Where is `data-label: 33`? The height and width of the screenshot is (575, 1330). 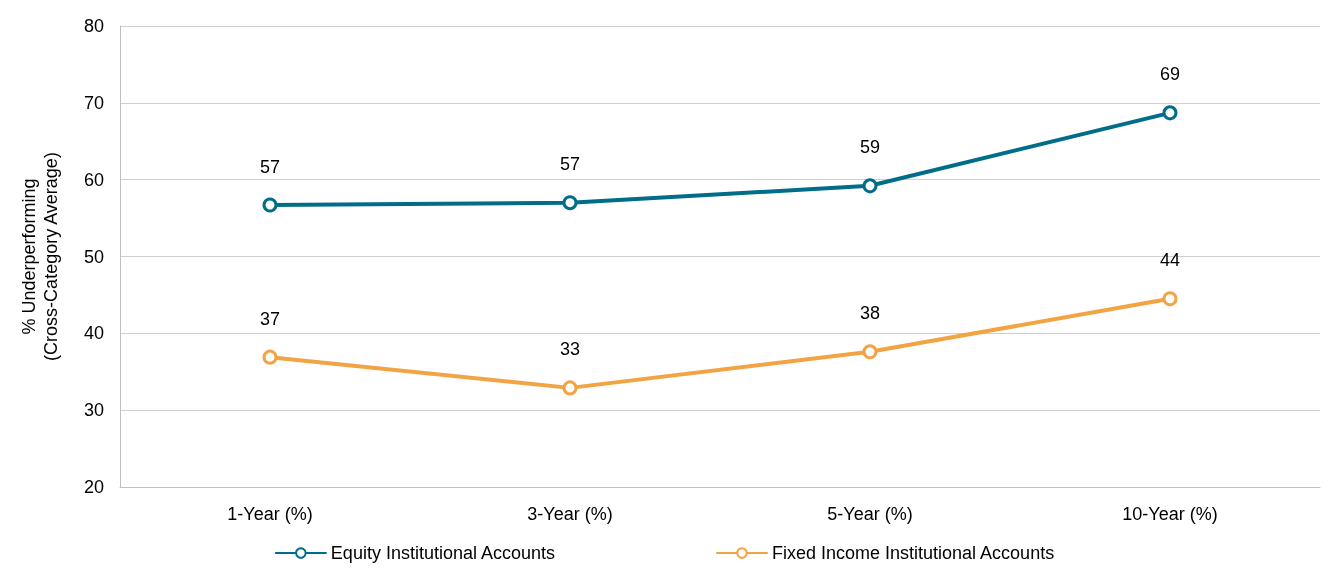 data-label: 33 is located at coordinates (570, 349).